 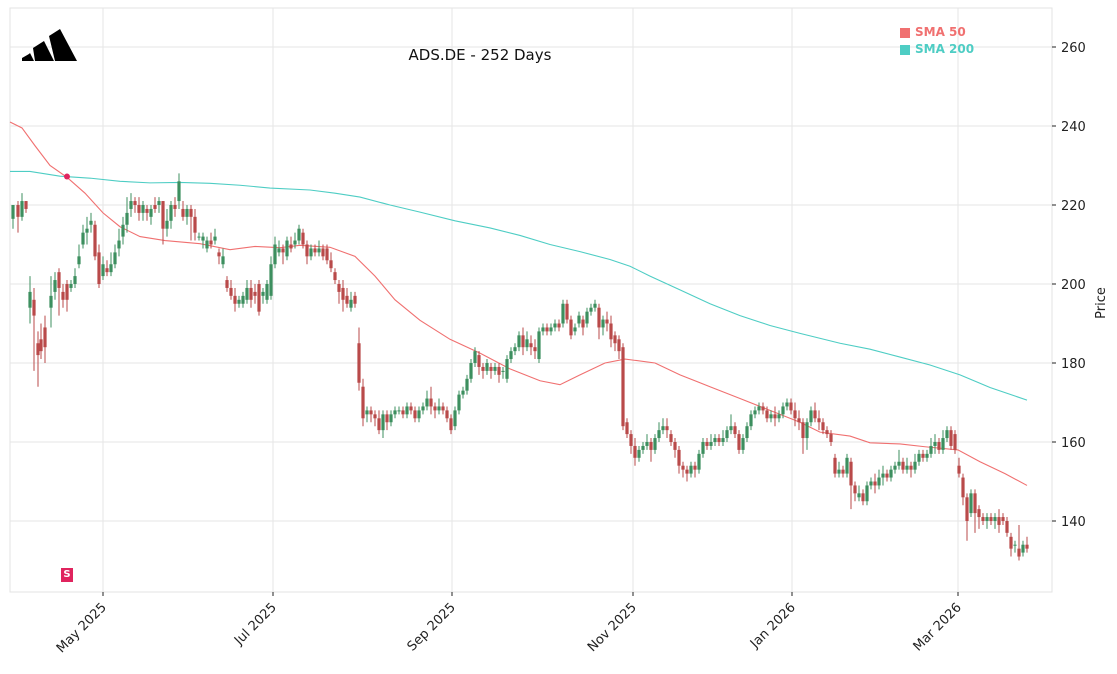 What do you see at coordinates (945, 49) in the screenshot?
I see `legend-label-sma200: SMA 200` at bounding box center [945, 49].